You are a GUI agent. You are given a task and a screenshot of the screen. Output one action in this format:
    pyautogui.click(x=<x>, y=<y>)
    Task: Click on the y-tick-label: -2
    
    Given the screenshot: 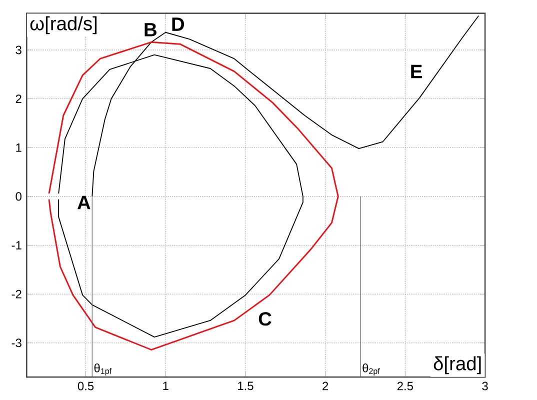 What is the action you would take?
    pyautogui.click(x=17, y=294)
    